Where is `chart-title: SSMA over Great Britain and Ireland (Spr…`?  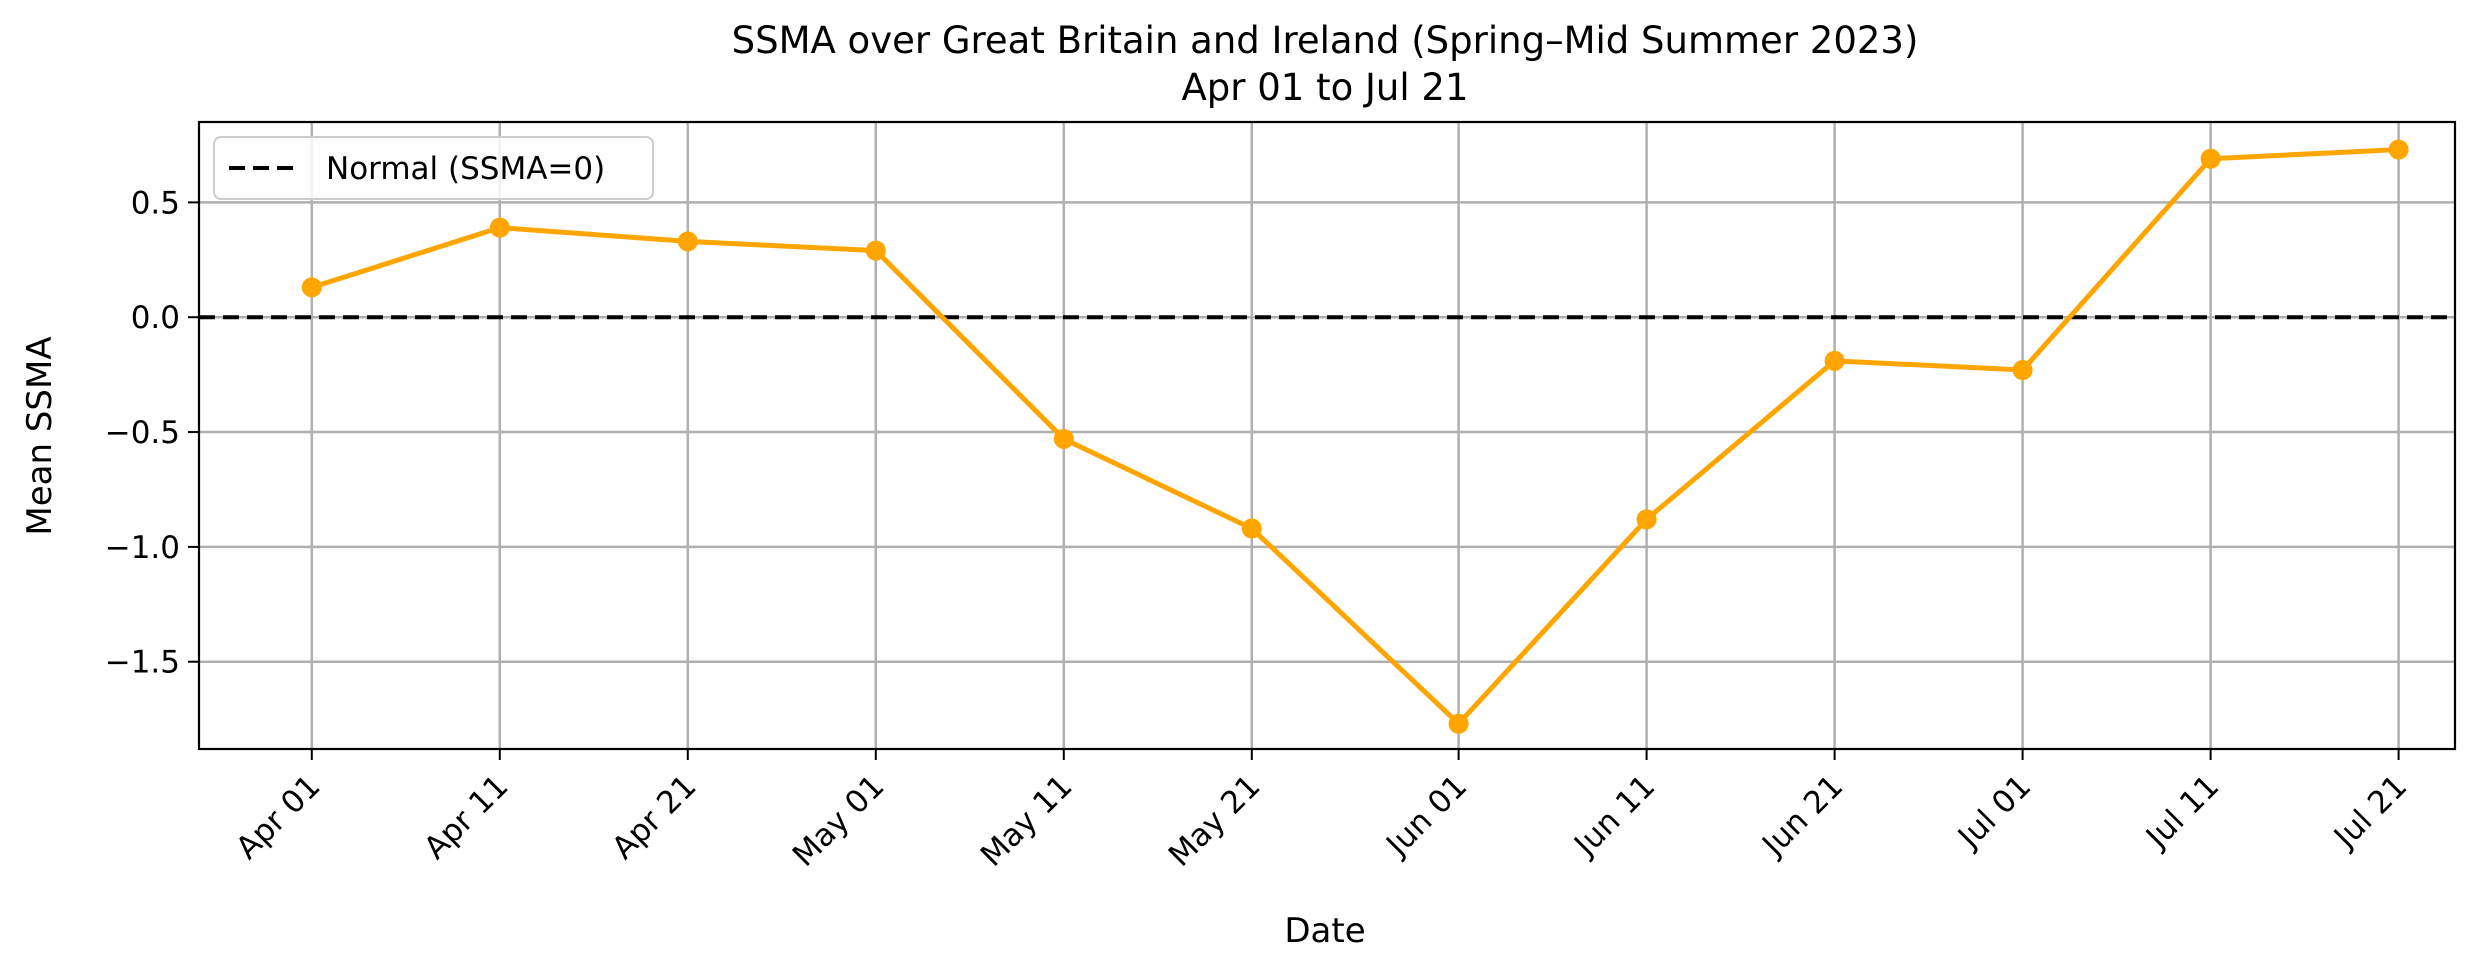 chart-title: SSMA over Great Britain and Ireland (Spr… is located at coordinates (1325, 40).